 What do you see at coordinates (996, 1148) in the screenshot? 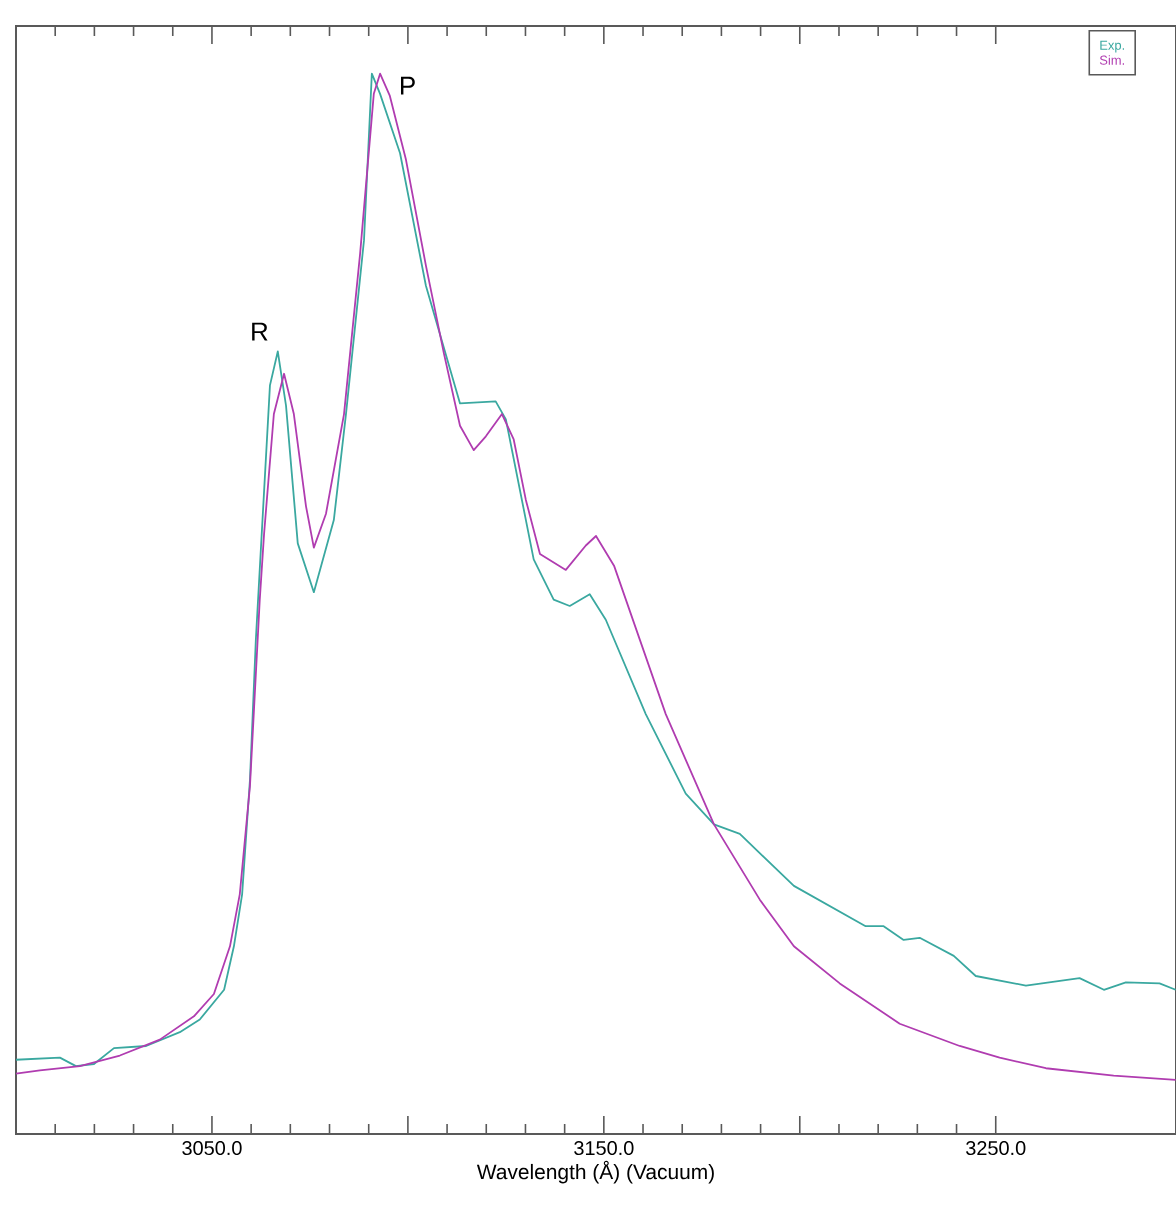
I see `x-tick-label: 3250.0` at bounding box center [996, 1148].